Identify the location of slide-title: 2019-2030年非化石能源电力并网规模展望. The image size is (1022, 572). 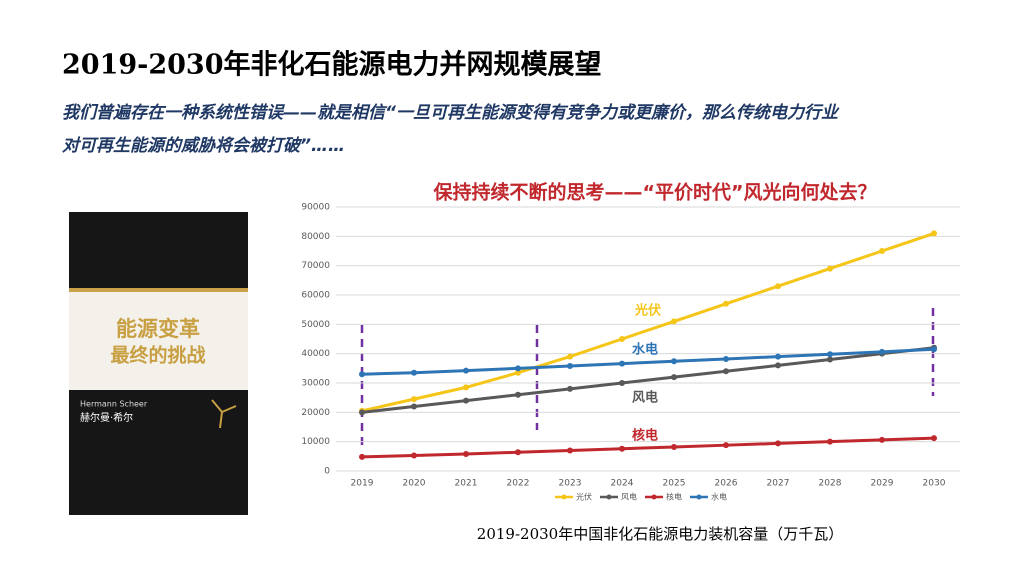
(332, 65).